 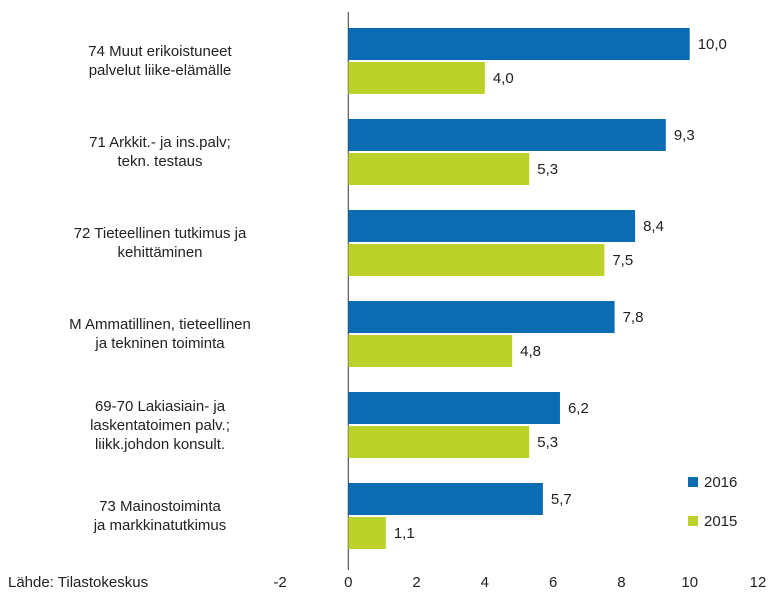 What do you see at coordinates (578, 408) in the screenshot?
I see `value-label: 6,2` at bounding box center [578, 408].